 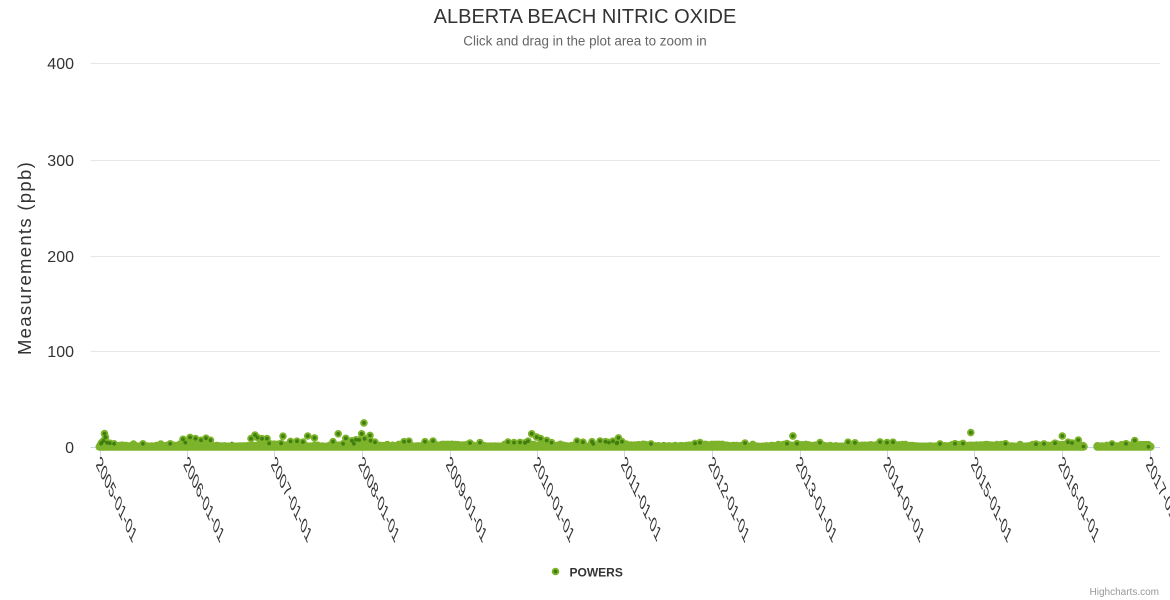 What do you see at coordinates (596, 573) in the screenshot?
I see `svg-text: POWERS` at bounding box center [596, 573].